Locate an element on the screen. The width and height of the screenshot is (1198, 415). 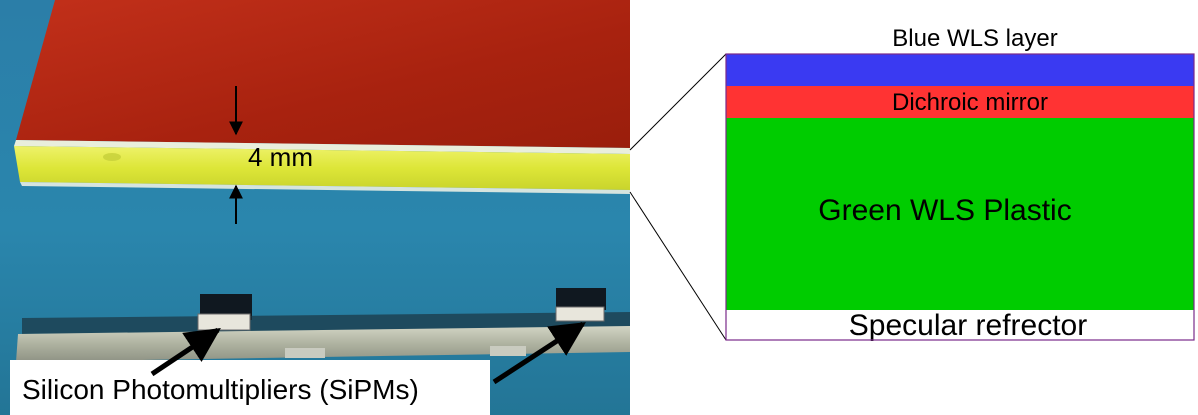
blue-layer-label: Blue WLS layer is located at coordinates (974, 38).